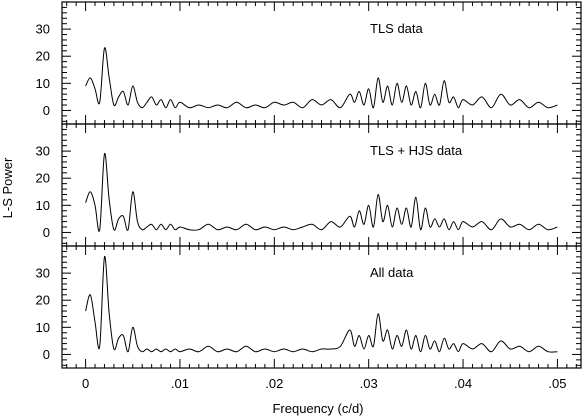 The height and width of the screenshot is (418, 585). I want to click on x-tick-label: .05, so click(557, 383).